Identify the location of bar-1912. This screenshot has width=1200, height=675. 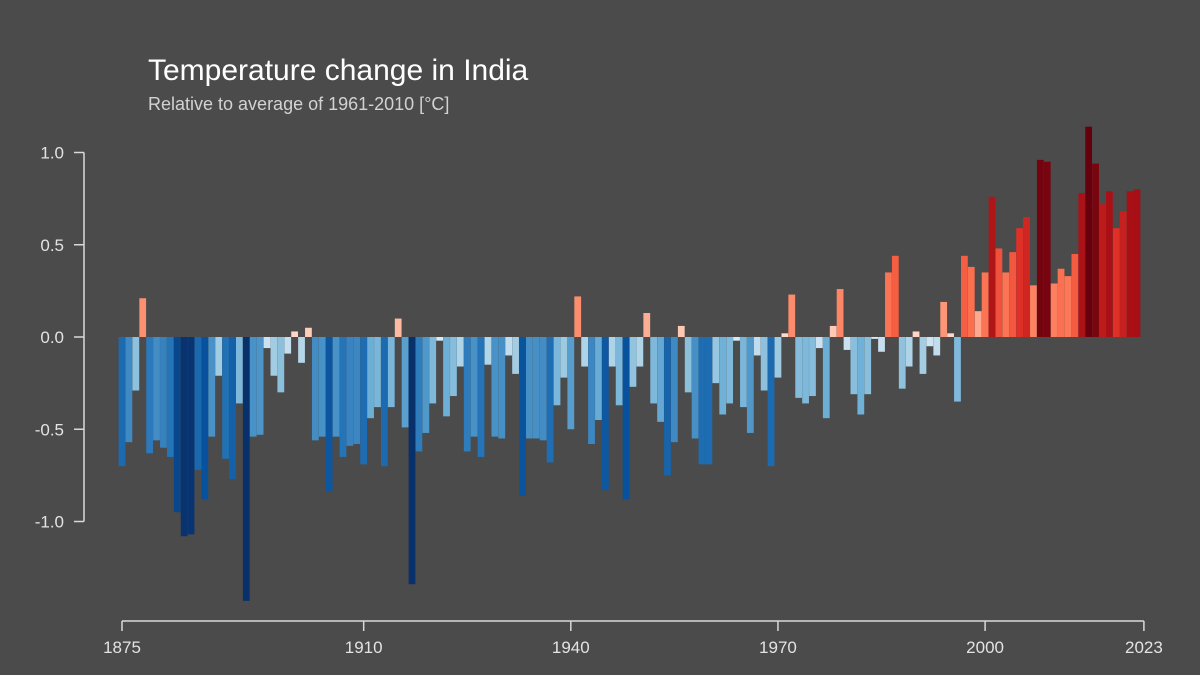
(377, 372).